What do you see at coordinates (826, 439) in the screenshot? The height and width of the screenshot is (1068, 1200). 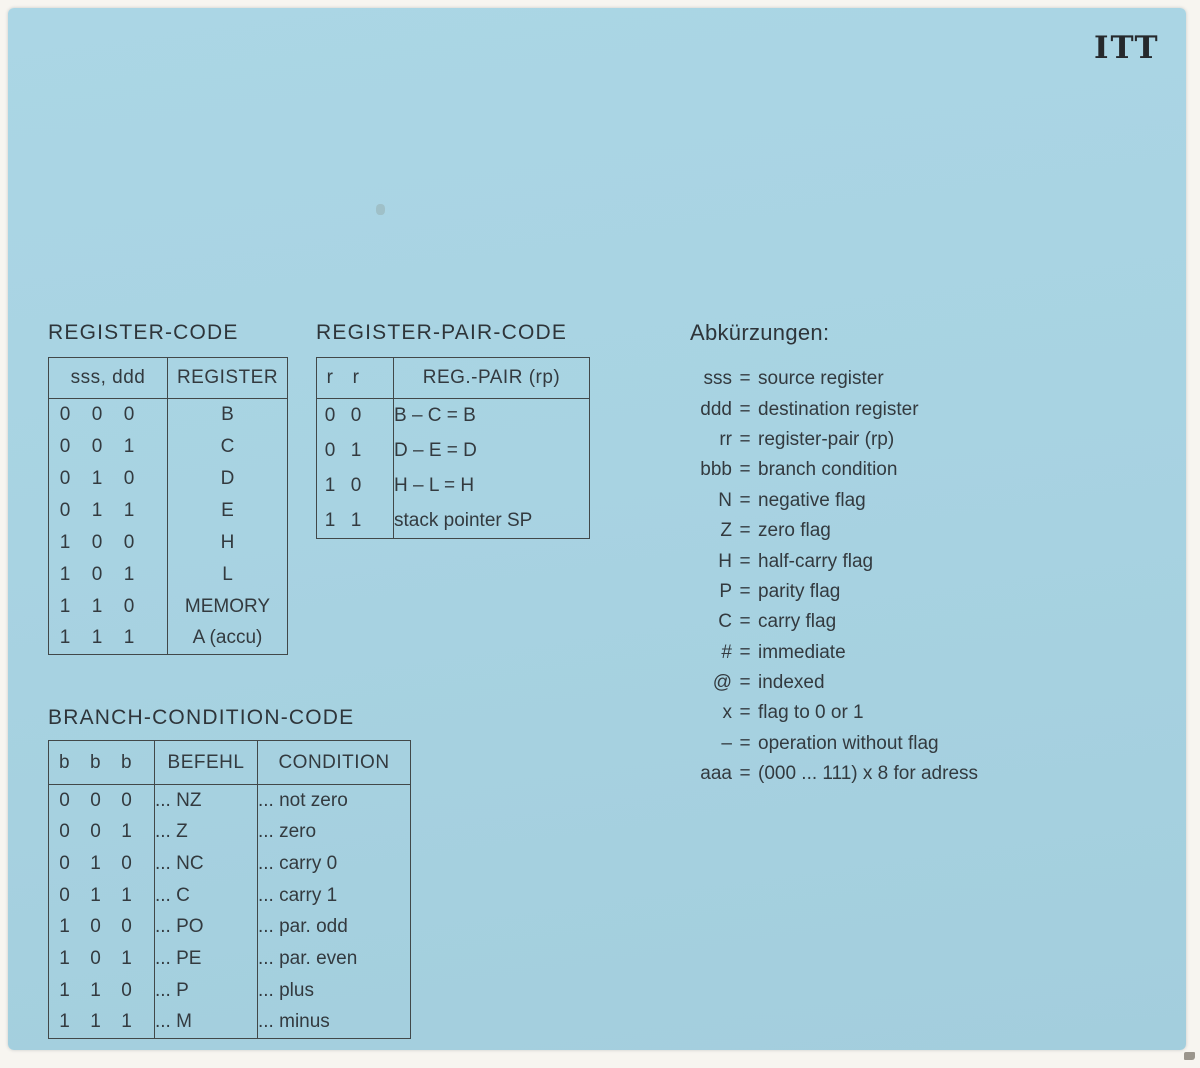 I see `abbreviation-meaning: register-pair (rp)` at bounding box center [826, 439].